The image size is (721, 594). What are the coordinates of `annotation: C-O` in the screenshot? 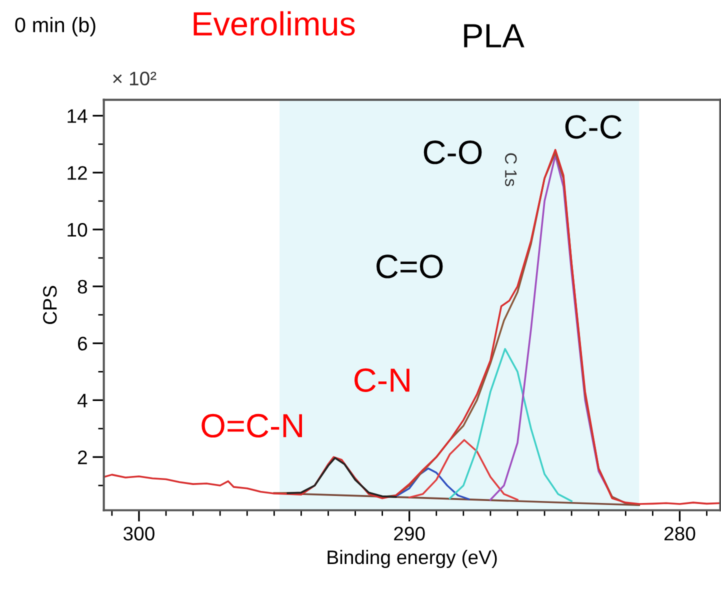 It's located at (453, 152).